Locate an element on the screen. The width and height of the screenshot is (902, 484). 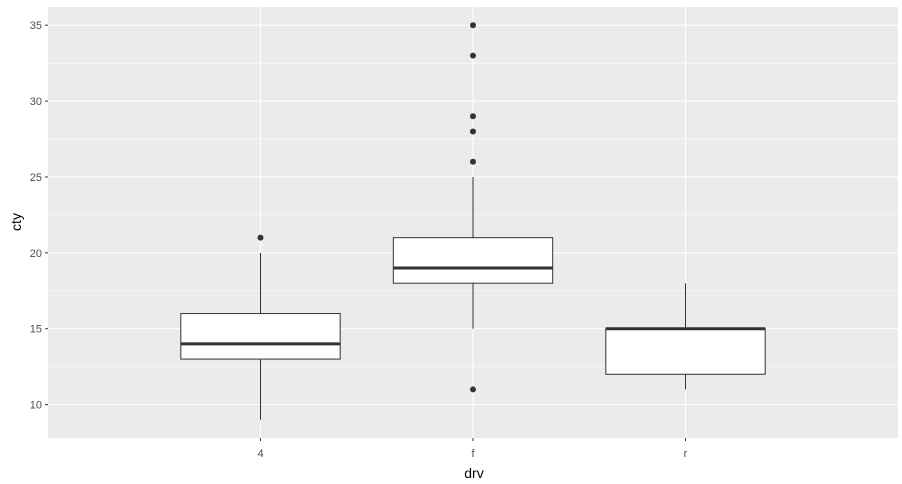
y-tick-label: 35 is located at coordinates (36, 26).